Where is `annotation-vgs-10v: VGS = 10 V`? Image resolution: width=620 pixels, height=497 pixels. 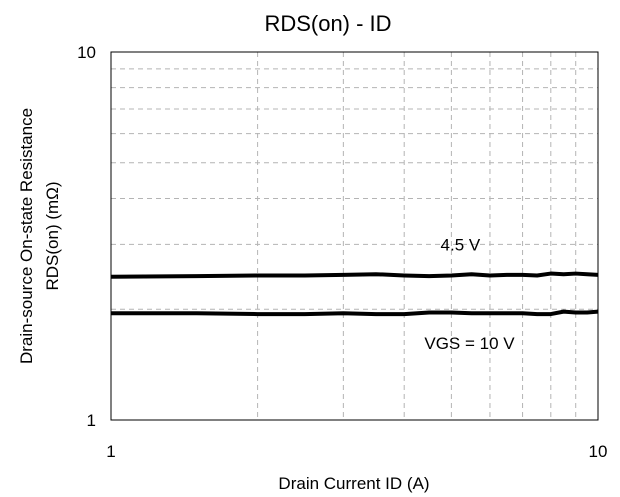
annotation-vgs-10v: VGS = 10 V is located at coordinates (469, 343).